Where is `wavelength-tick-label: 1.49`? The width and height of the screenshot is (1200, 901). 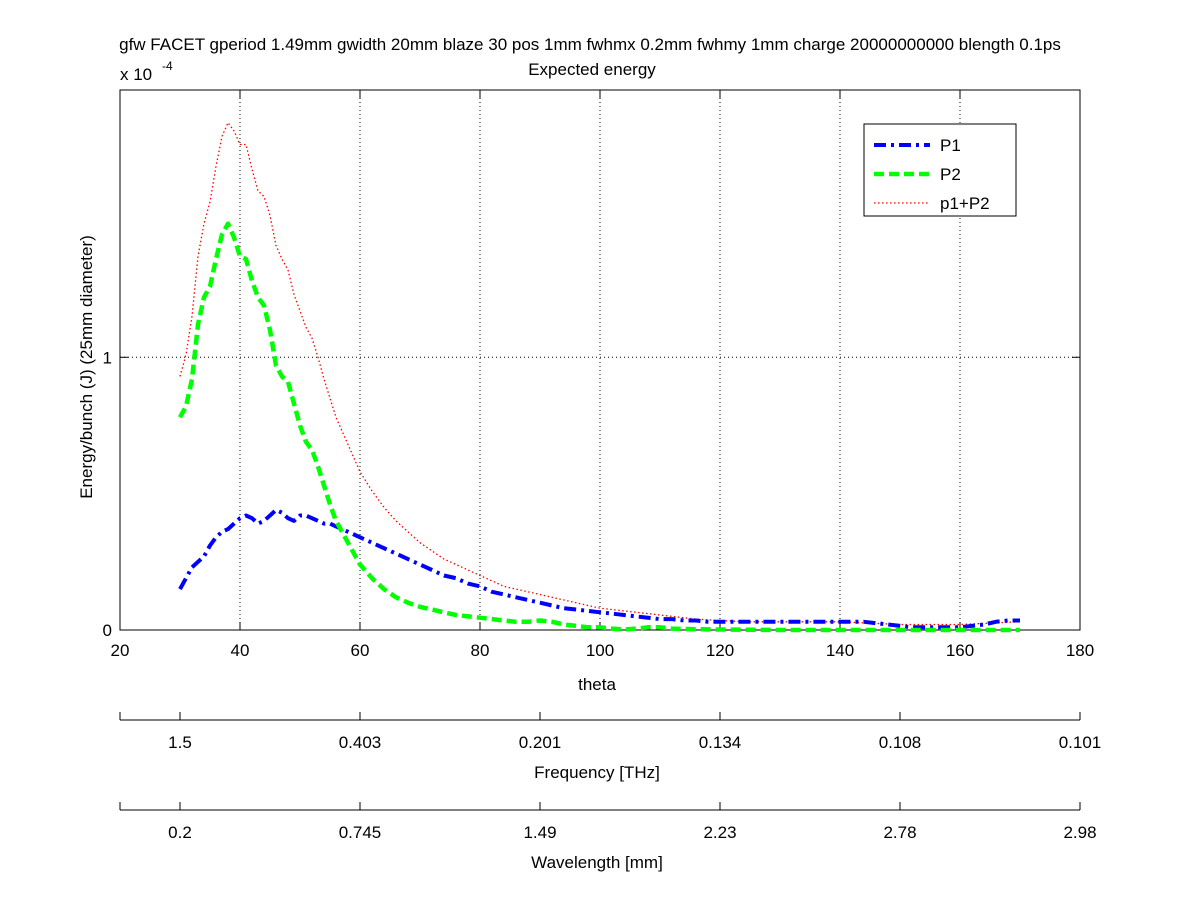
wavelength-tick-label: 1.49 is located at coordinates (539, 832).